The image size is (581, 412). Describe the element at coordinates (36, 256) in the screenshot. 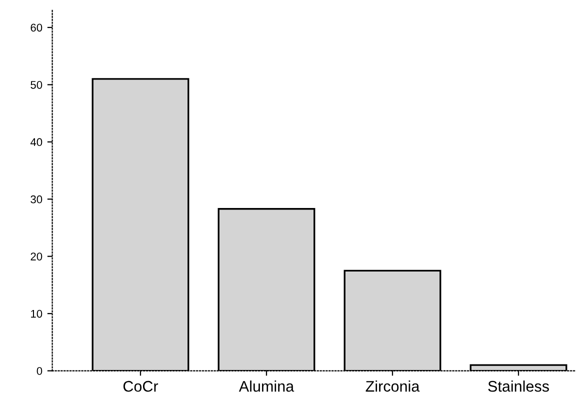

I see `y-tick-label: 20` at that location.